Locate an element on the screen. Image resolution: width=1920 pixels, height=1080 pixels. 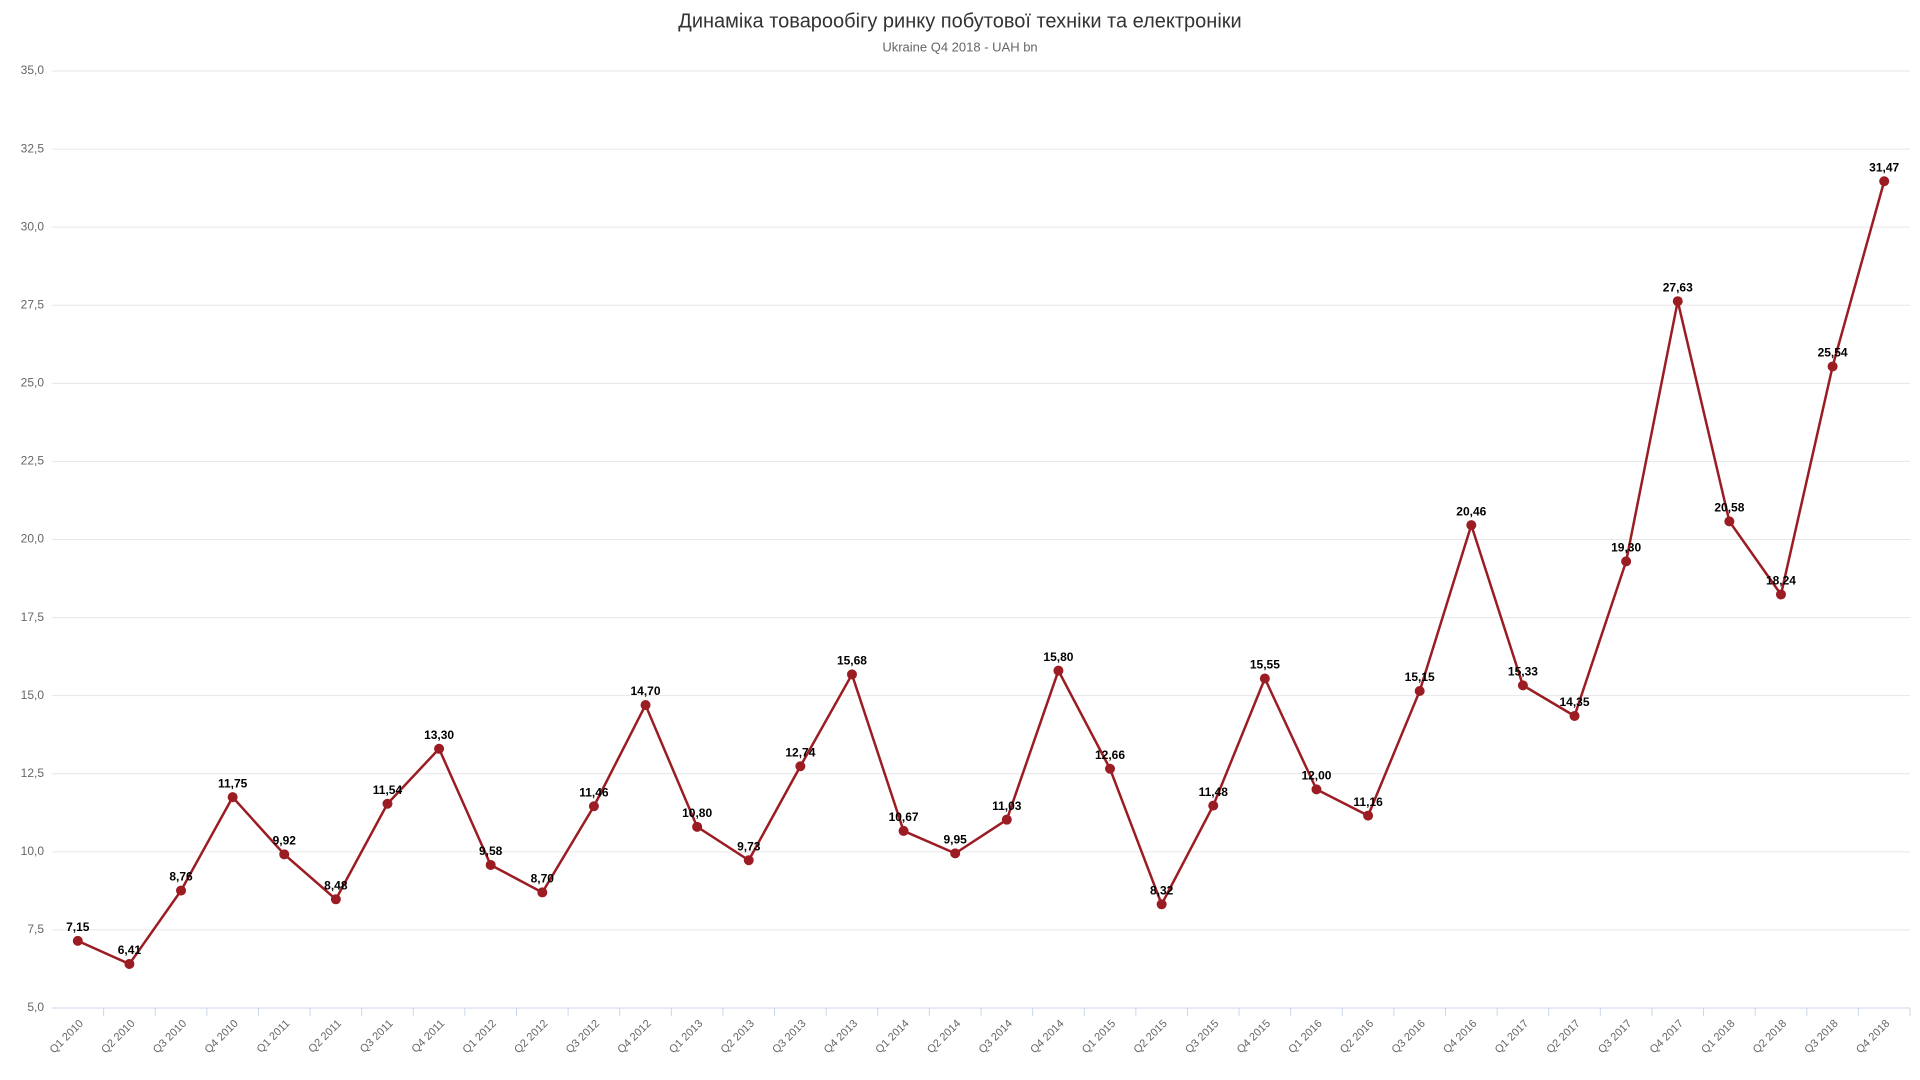
y-tick-label: 27,5 is located at coordinates (33, 304).